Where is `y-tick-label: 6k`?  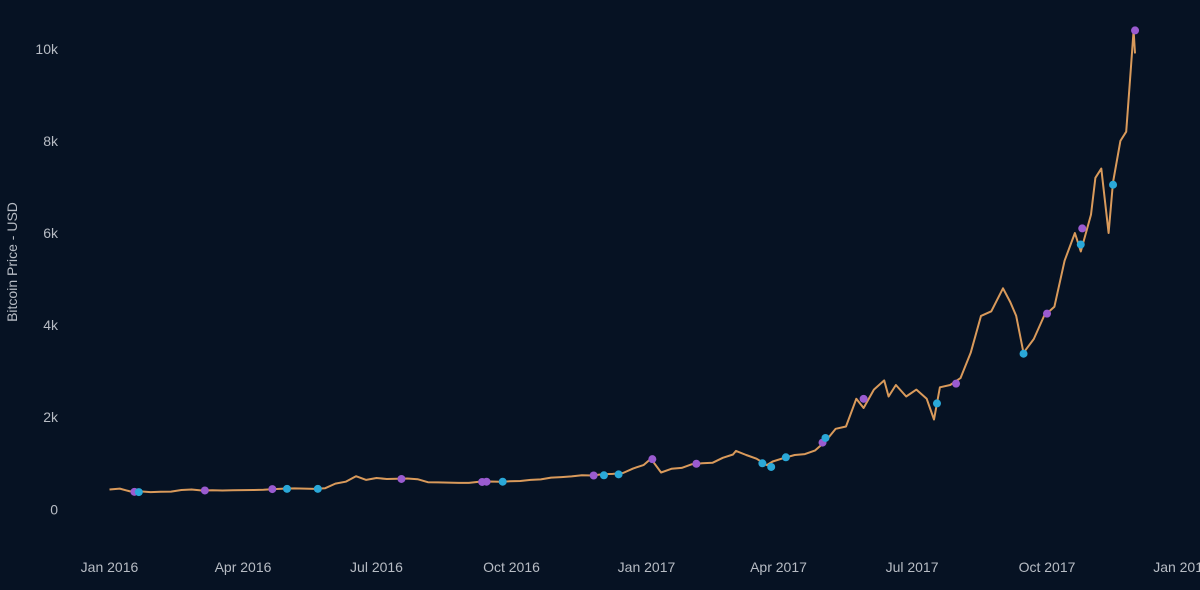 y-tick-label: 6k is located at coordinates (51, 233).